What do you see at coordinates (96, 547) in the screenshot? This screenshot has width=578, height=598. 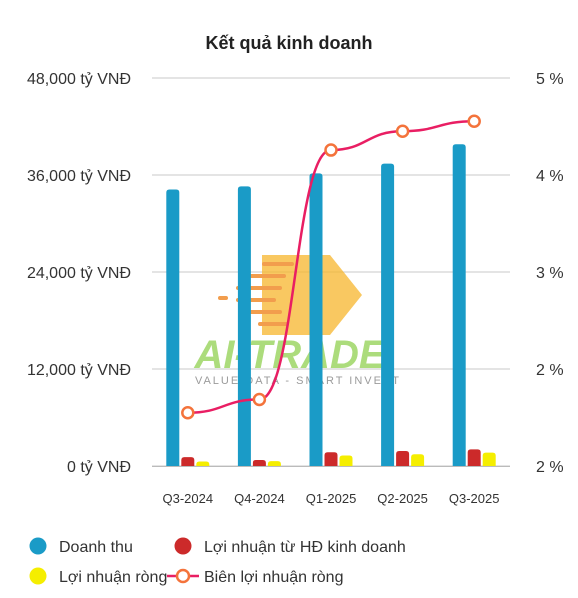 I see `legend-label: Doanh thu` at bounding box center [96, 547].